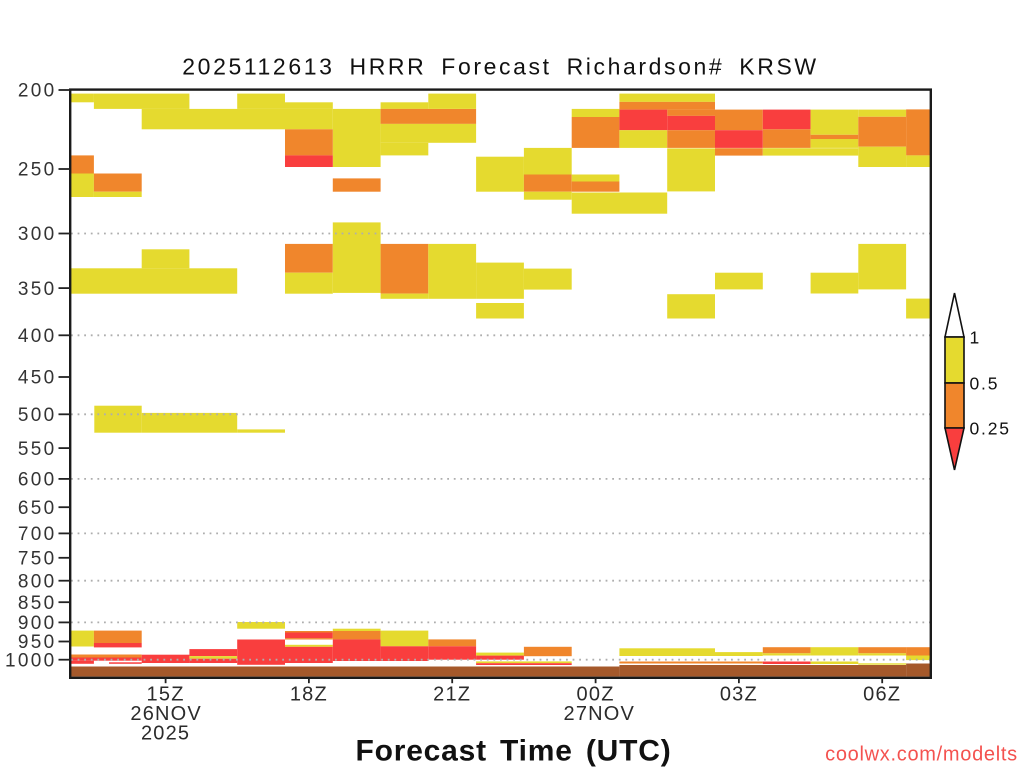 The height and width of the screenshot is (768, 1024). Describe the element at coordinates (37, 91) in the screenshot. I see `svg-text: 200` at that location.